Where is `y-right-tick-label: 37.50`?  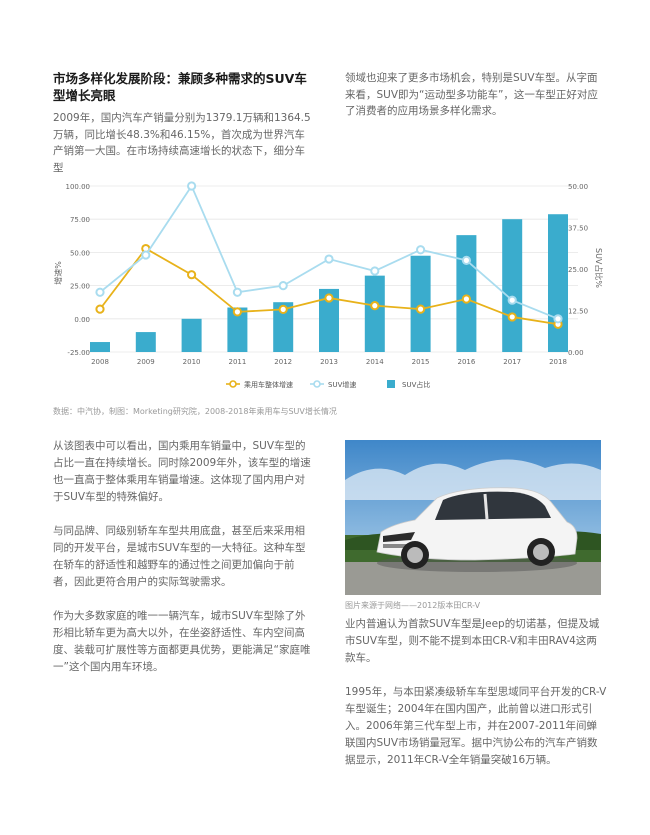
y-right-tick-label: 37.50 is located at coordinates (578, 229).